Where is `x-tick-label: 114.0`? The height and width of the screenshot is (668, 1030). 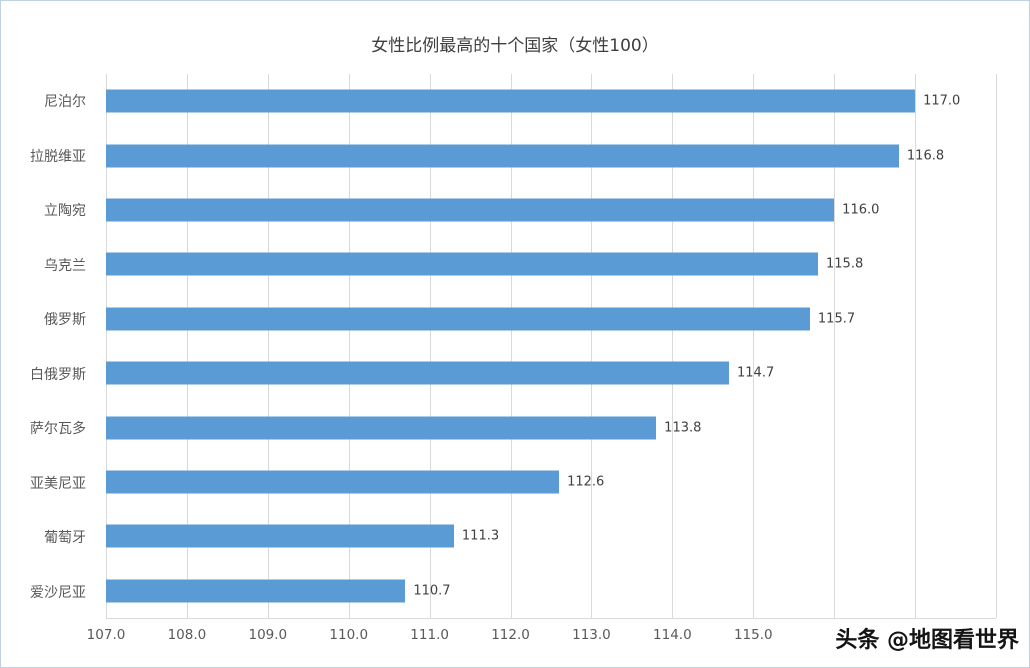
x-tick-label: 114.0 is located at coordinates (672, 635).